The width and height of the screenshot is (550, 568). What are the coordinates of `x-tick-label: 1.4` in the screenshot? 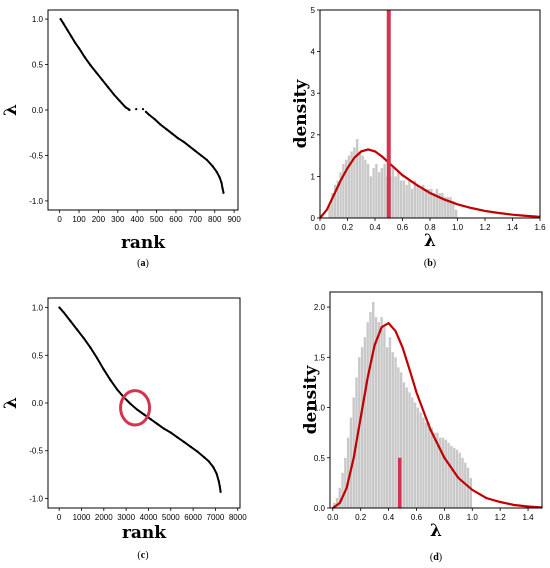 It's located at (528, 517).